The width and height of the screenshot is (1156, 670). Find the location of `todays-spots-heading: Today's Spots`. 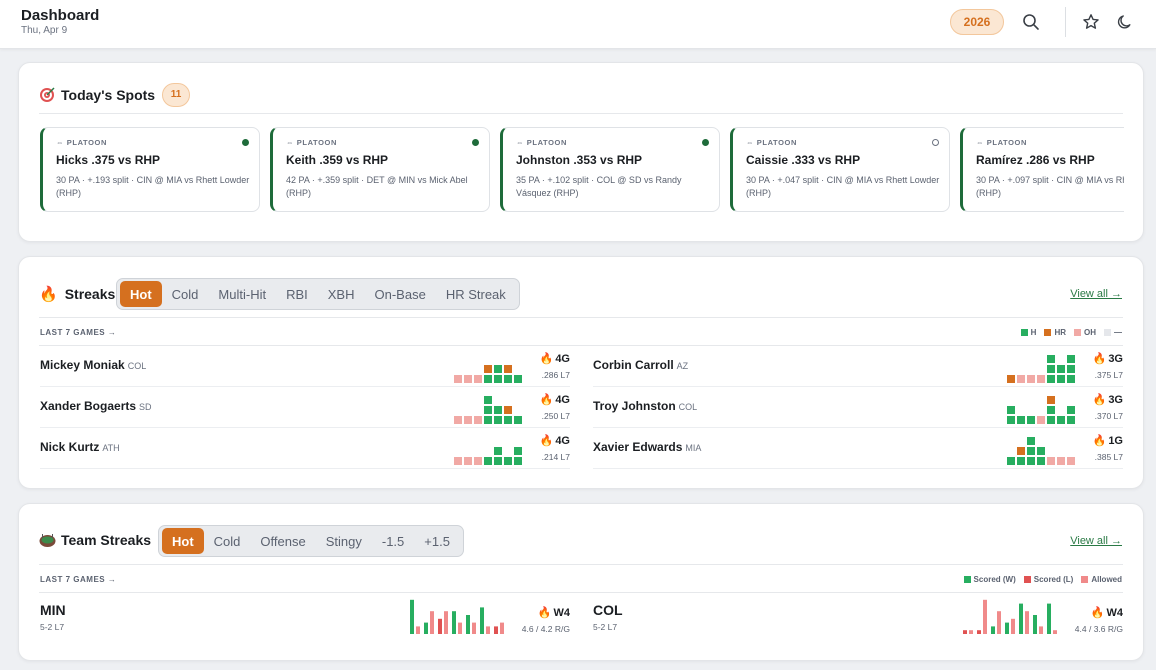

todays-spots-heading: Today's Spots is located at coordinates (97, 94).